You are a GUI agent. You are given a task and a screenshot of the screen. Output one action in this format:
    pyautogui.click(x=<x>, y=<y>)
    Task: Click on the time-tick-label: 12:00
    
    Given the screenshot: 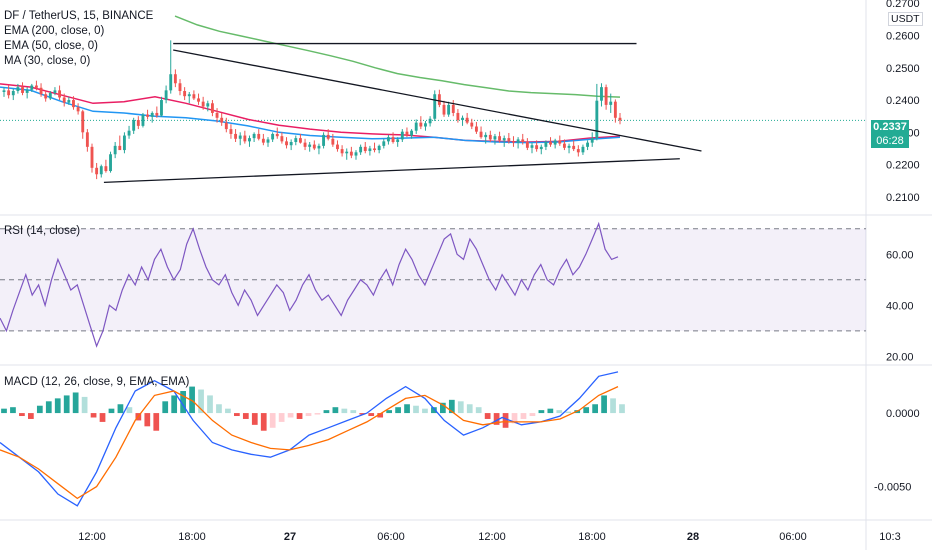 What is the action you would take?
    pyautogui.click(x=492, y=537)
    